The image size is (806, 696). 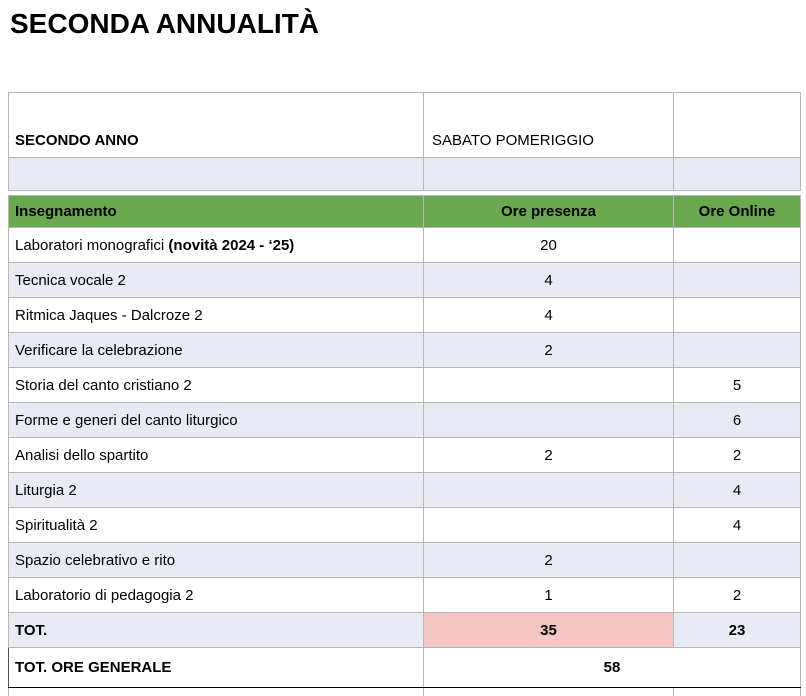 I want to click on totals-row: TOT. 35 23, so click(x=404, y=630).